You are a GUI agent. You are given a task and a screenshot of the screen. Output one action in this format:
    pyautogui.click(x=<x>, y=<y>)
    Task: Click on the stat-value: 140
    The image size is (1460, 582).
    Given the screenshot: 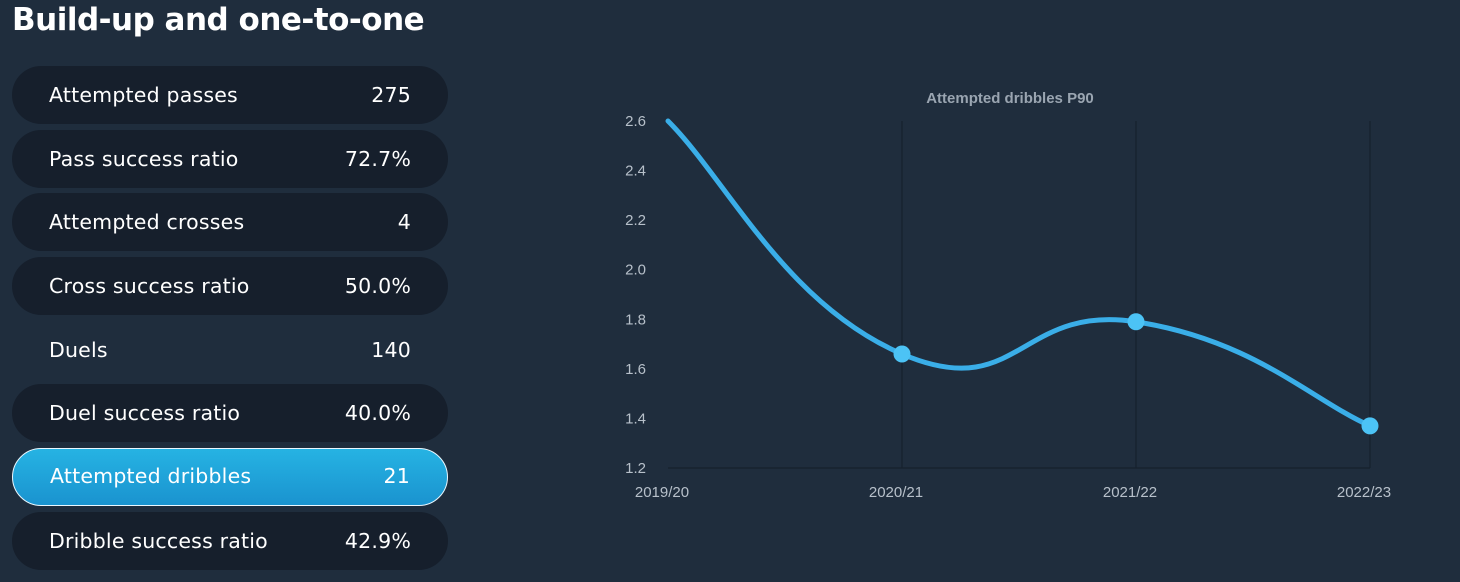 What is the action you would take?
    pyautogui.click(x=391, y=349)
    